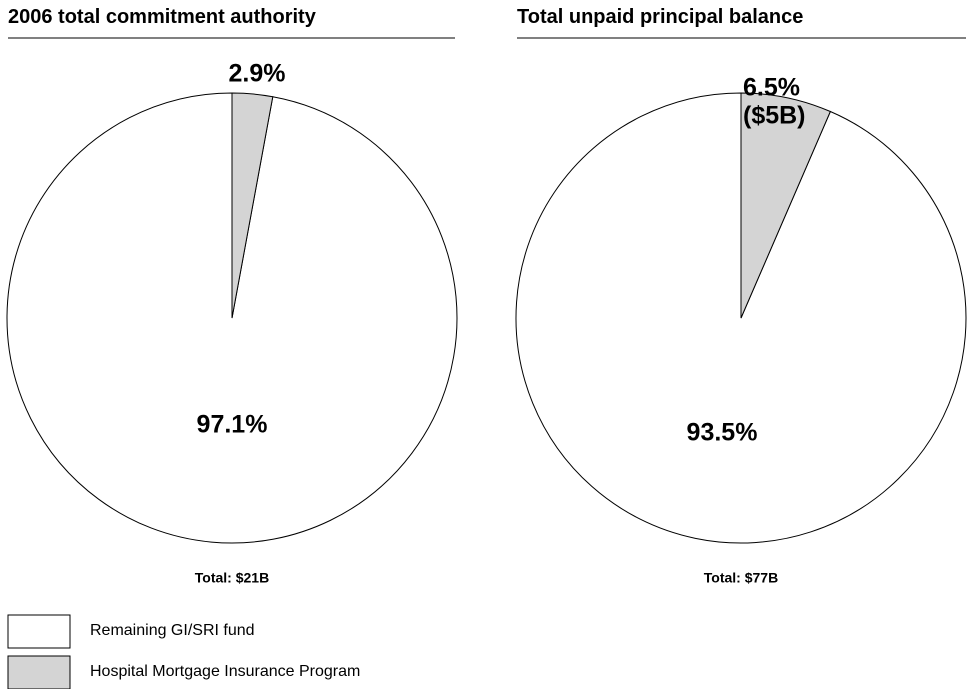 This screenshot has width=970, height=689. I want to click on legend-label: Remaining GI/SRI fund, so click(172, 631).